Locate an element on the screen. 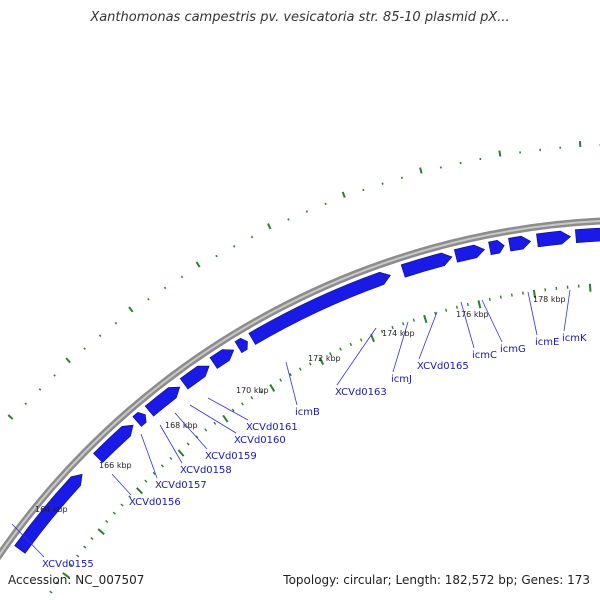 Image resolution: width=600 pixels, height=600 pixels. kbp-tick-label: 170 kbp is located at coordinates (252, 390).